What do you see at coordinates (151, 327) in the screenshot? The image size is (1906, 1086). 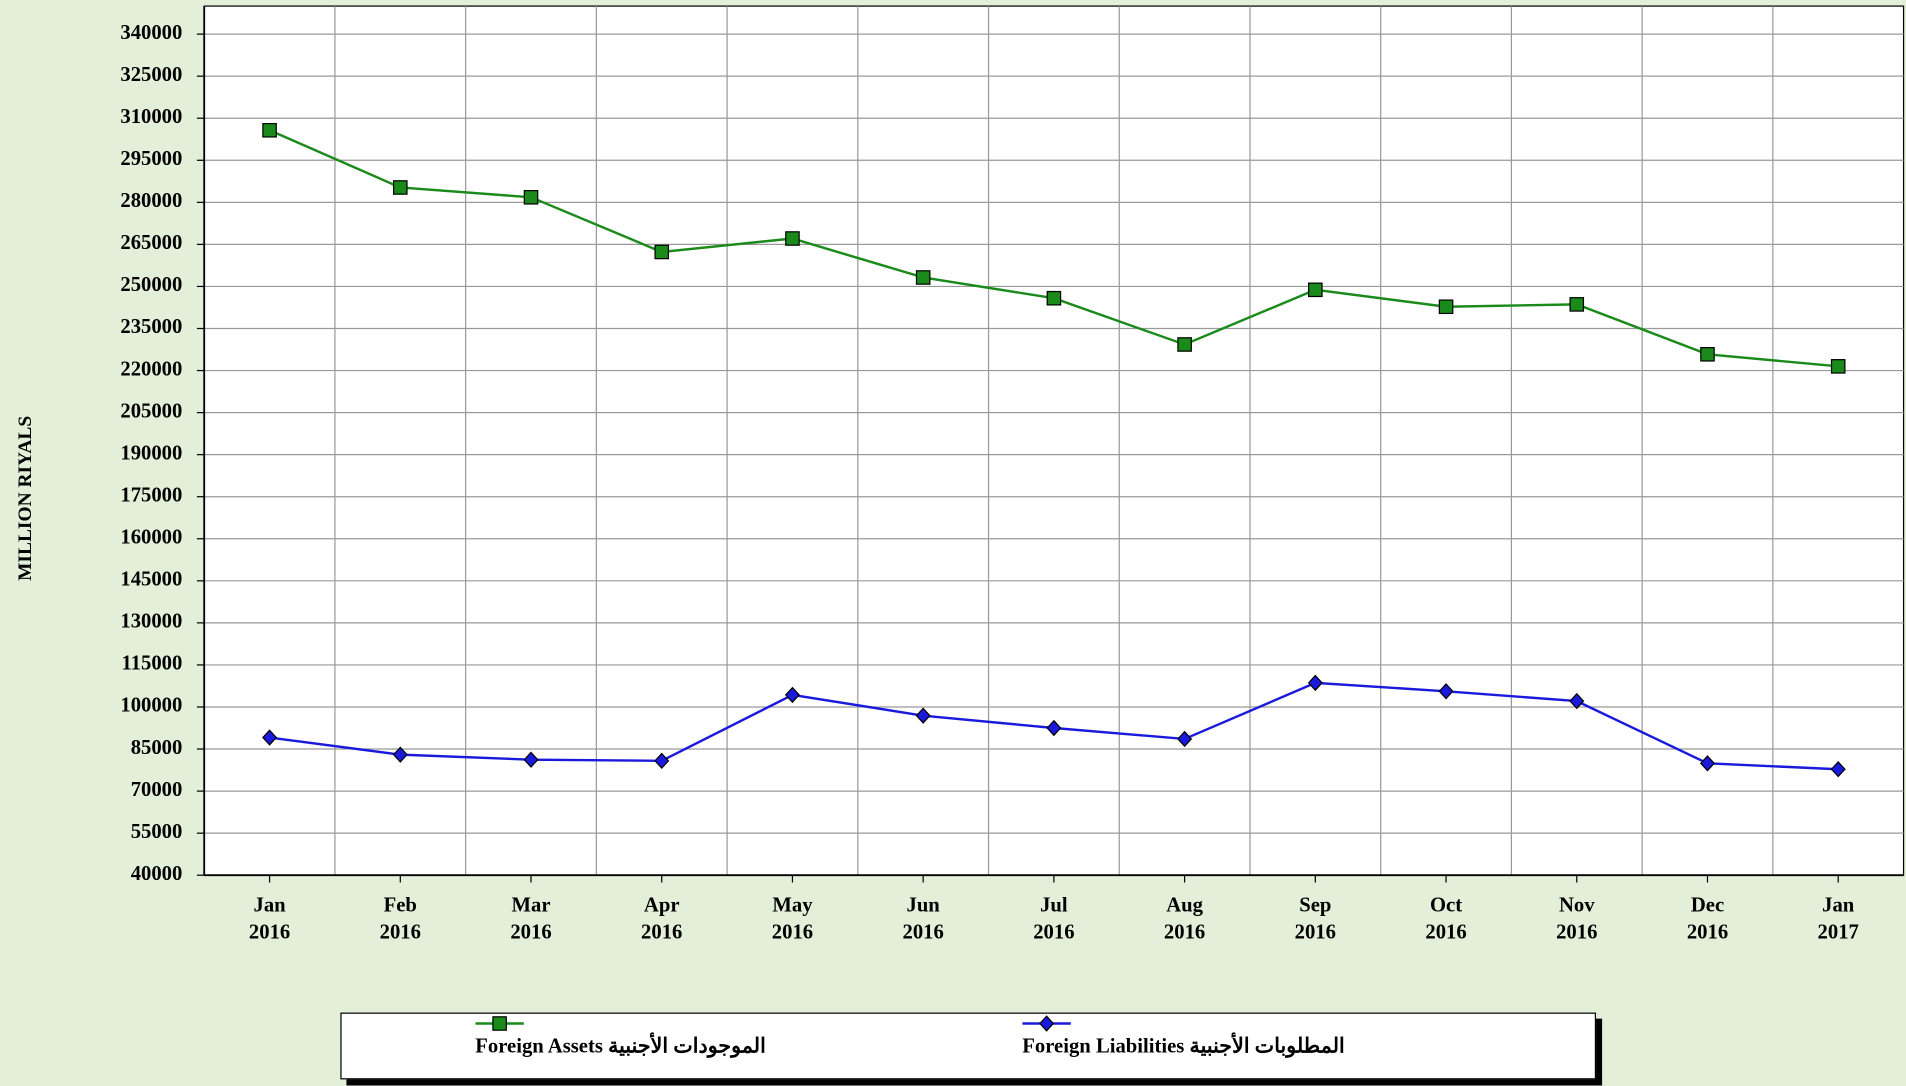 I see `y-tick-label: 235000` at bounding box center [151, 327].